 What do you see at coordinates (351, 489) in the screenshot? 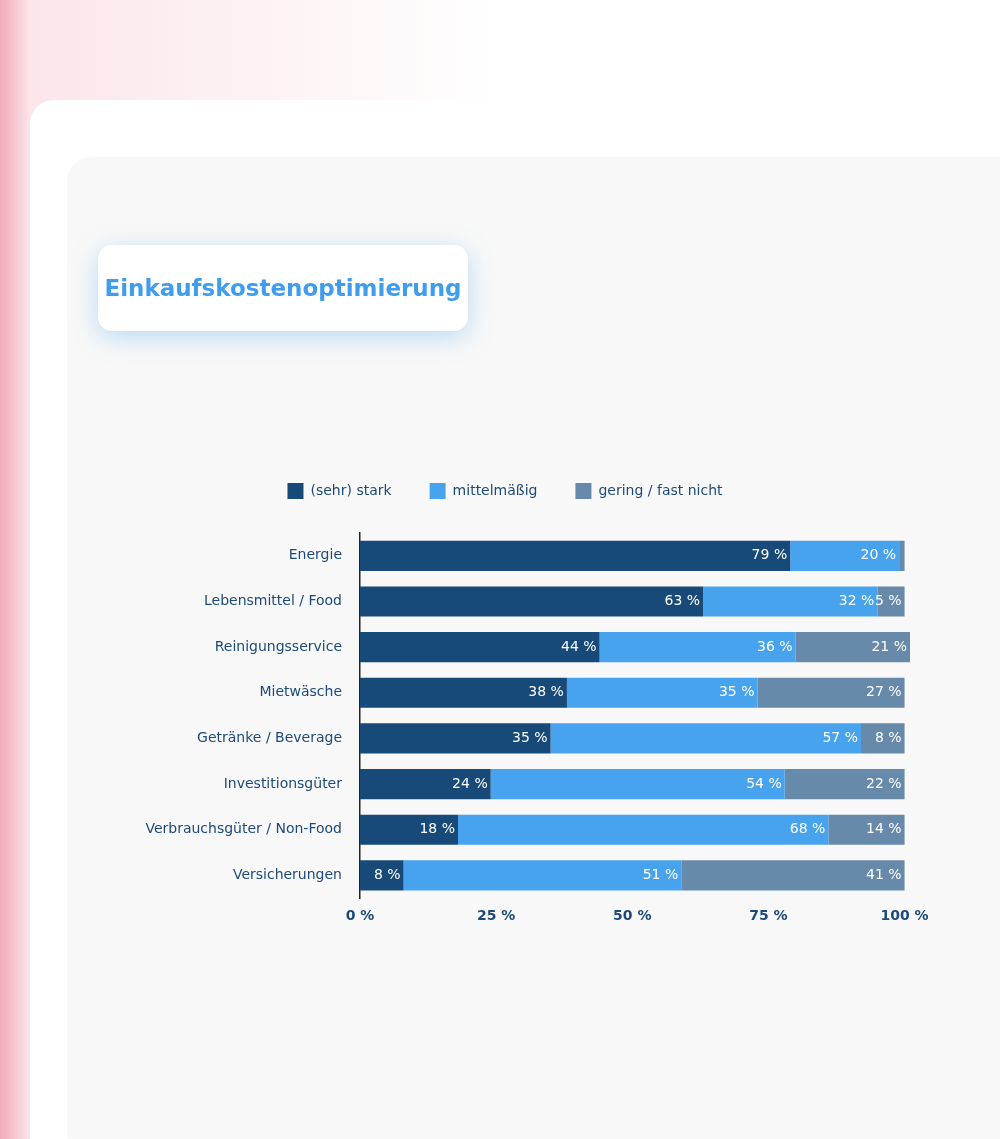
I see `legend-label: (sehr) stark` at bounding box center [351, 489].